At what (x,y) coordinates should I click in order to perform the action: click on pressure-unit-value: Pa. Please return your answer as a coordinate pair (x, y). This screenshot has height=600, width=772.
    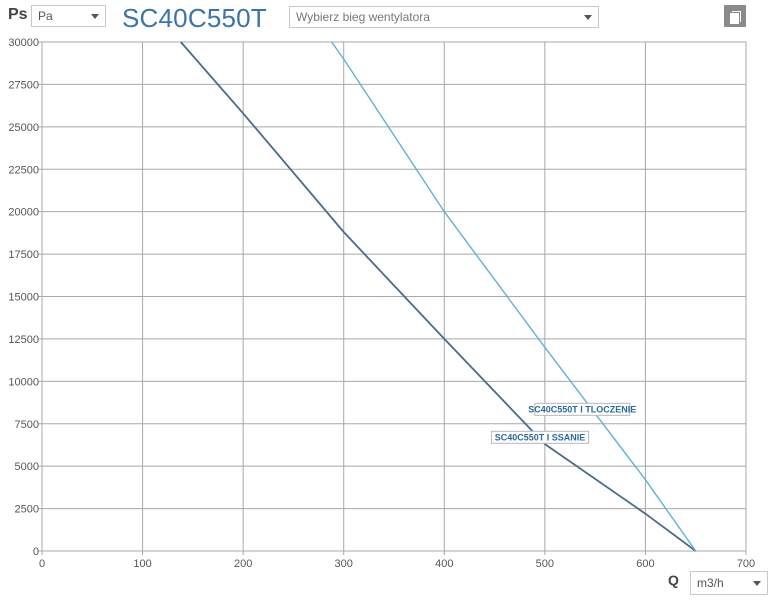
    Looking at the image, I should click on (45, 16).